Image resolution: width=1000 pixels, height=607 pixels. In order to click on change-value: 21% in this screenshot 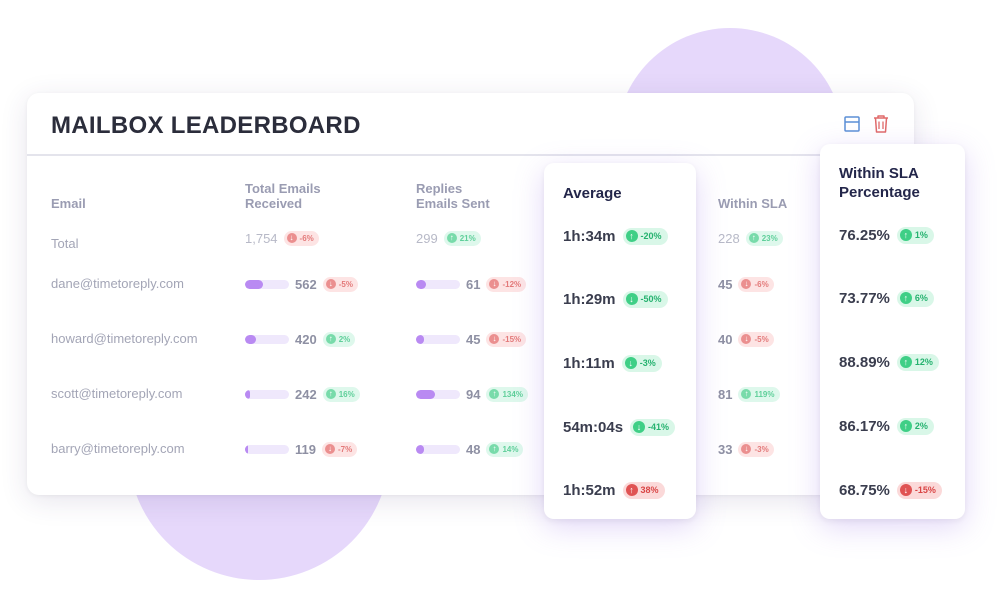, I will do `click(467, 238)`.